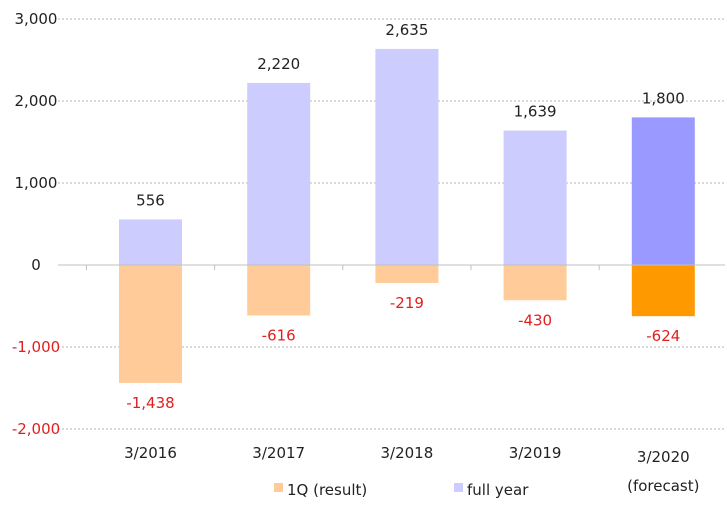 This screenshot has height=511, width=727. Describe the element at coordinates (278, 453) in the screenshot. I see `x-category-label: 3/2017` at that location.